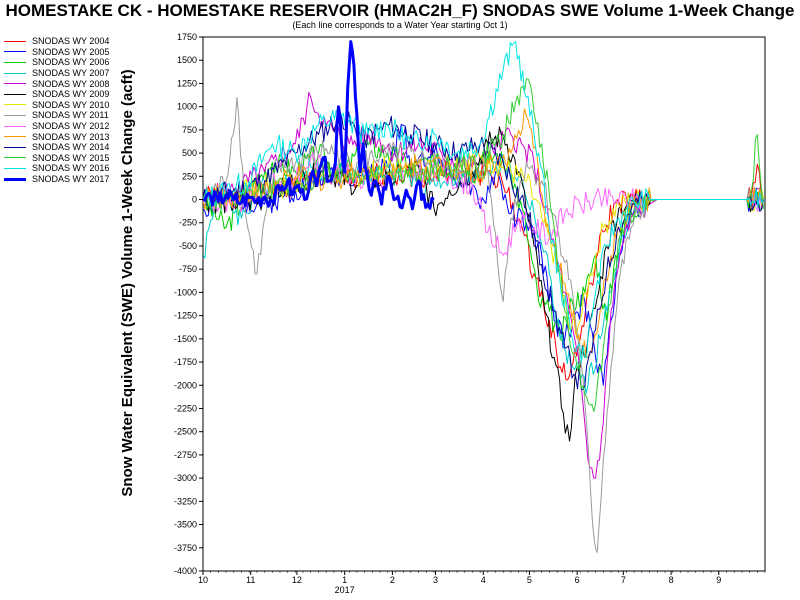 The height and width of the screenshot is (600, 800). I want to click on x-year-label: 2017, so click(345, 590).